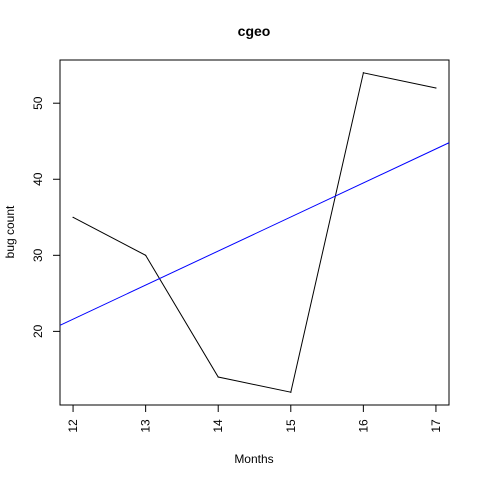 The width and height of the screenshot is (480, 480). I want to click on x-axis-label: Months, so click(253, 459).